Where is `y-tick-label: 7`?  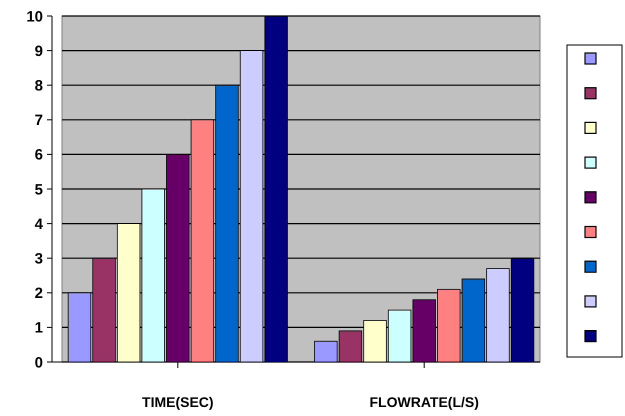 y-tick-label: 7 is located at coordinates (38, 121).